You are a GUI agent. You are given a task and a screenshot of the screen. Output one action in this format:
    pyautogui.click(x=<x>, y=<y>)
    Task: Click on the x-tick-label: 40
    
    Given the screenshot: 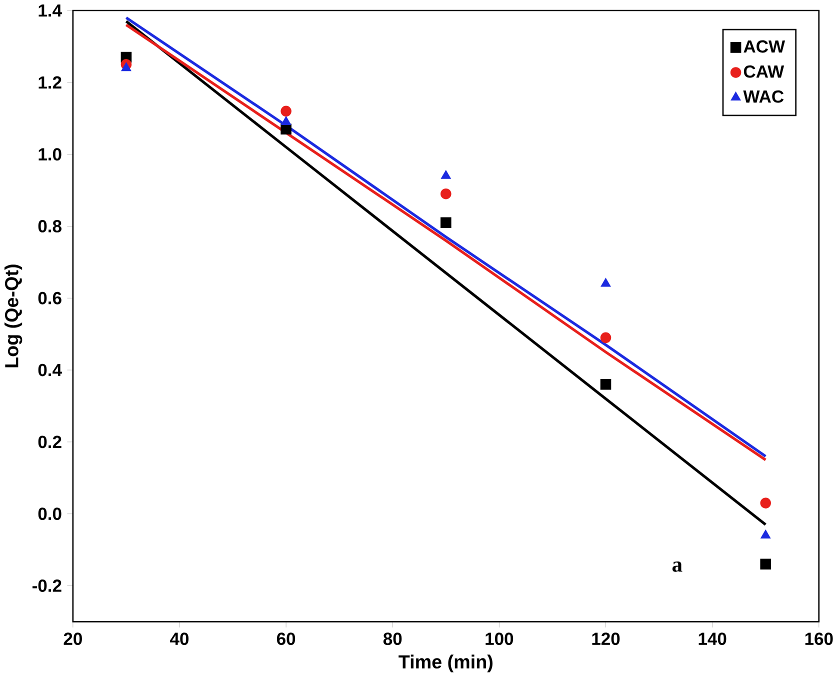 What is the action you would take?
    pyautogui.click(x=179, y=639)
    